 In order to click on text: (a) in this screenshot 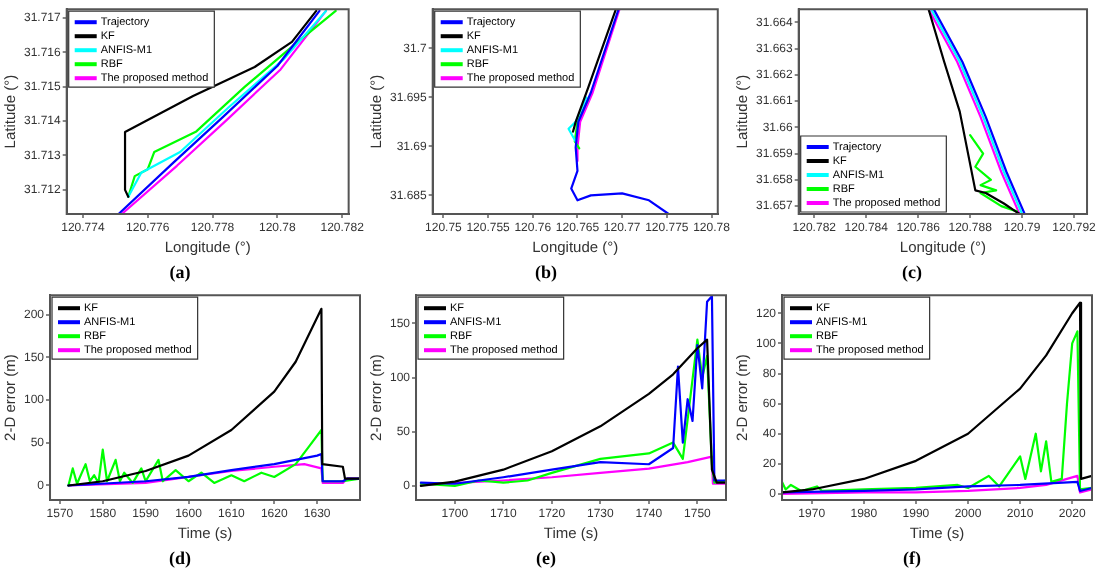, I will do `click(180, 271)`.